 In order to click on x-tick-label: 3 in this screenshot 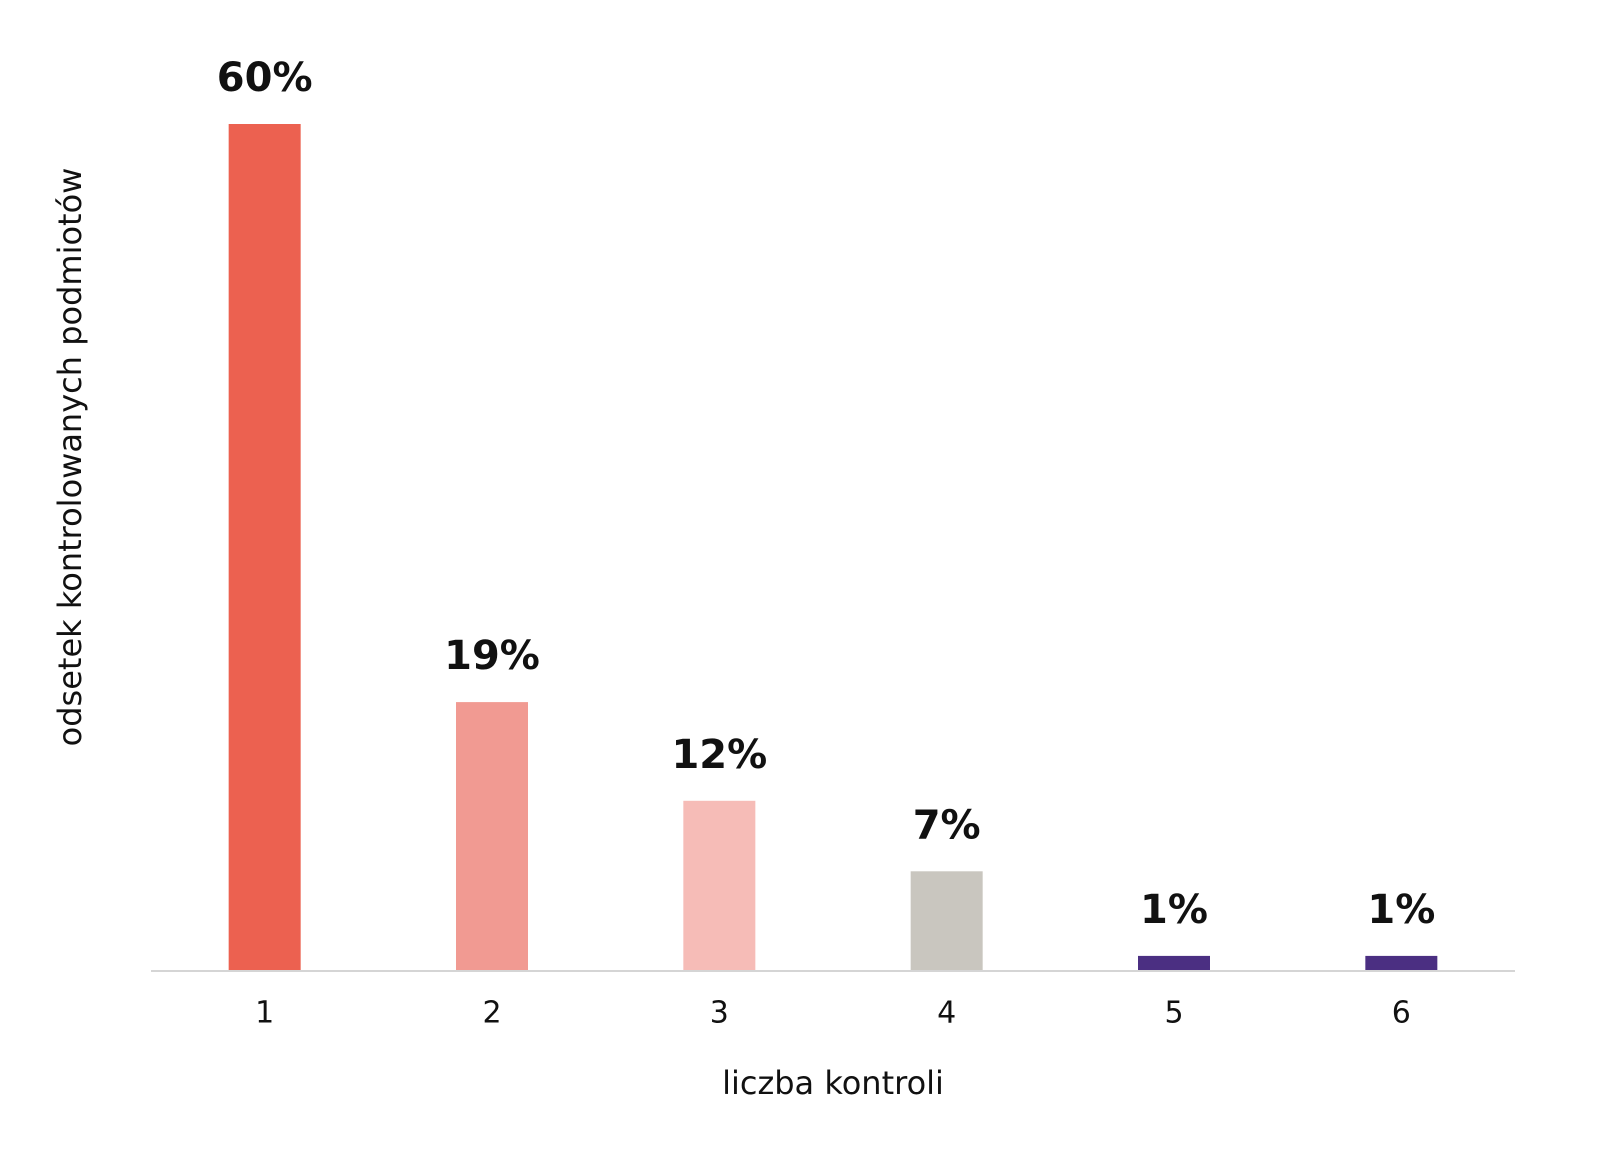, I will do `click(719, 1013)`.